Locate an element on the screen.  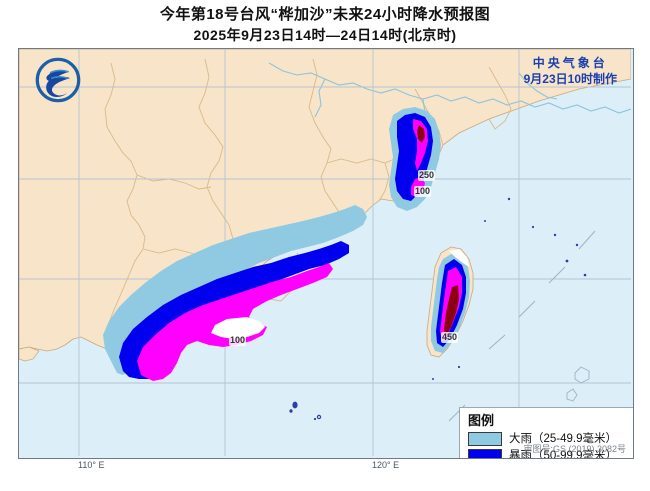
value-label-tw-450: 450 is located at coordinates (450, 337).